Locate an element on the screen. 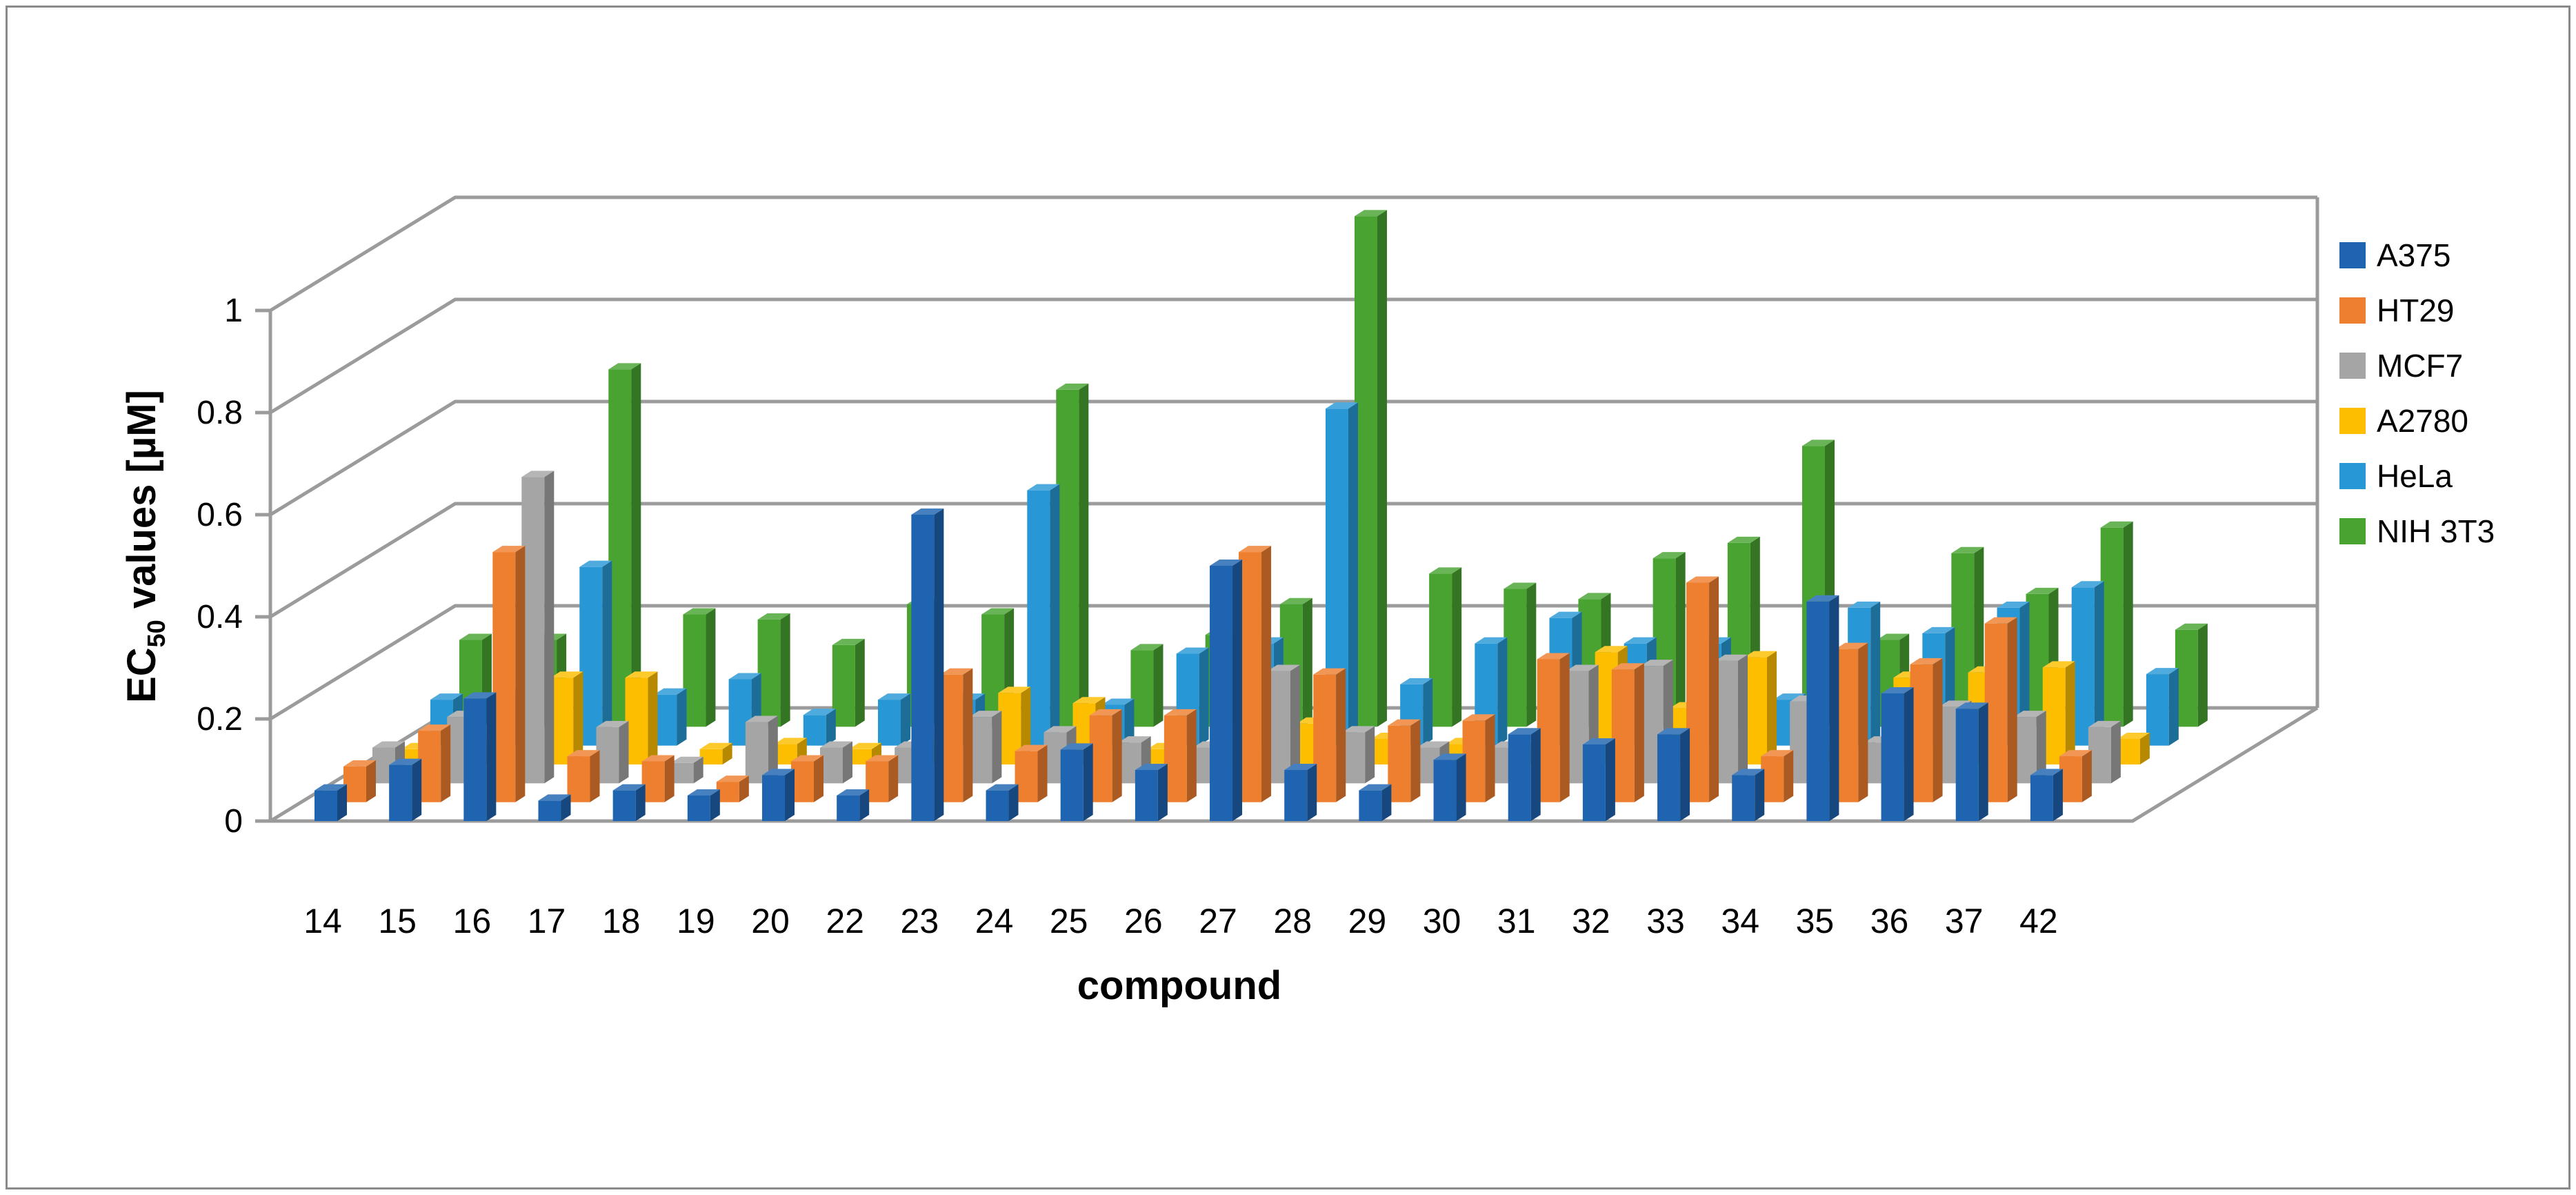 The image size is (2576, 1195). legend-swatch-hela is located at coordinates (2352, 476).